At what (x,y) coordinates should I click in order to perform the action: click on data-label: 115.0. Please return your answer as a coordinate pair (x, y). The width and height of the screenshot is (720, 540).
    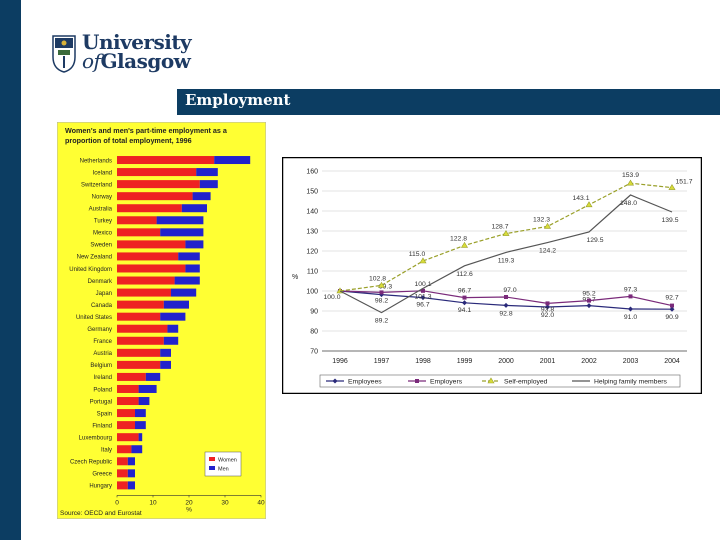
    Looking at the image, I should click on (417, 254).